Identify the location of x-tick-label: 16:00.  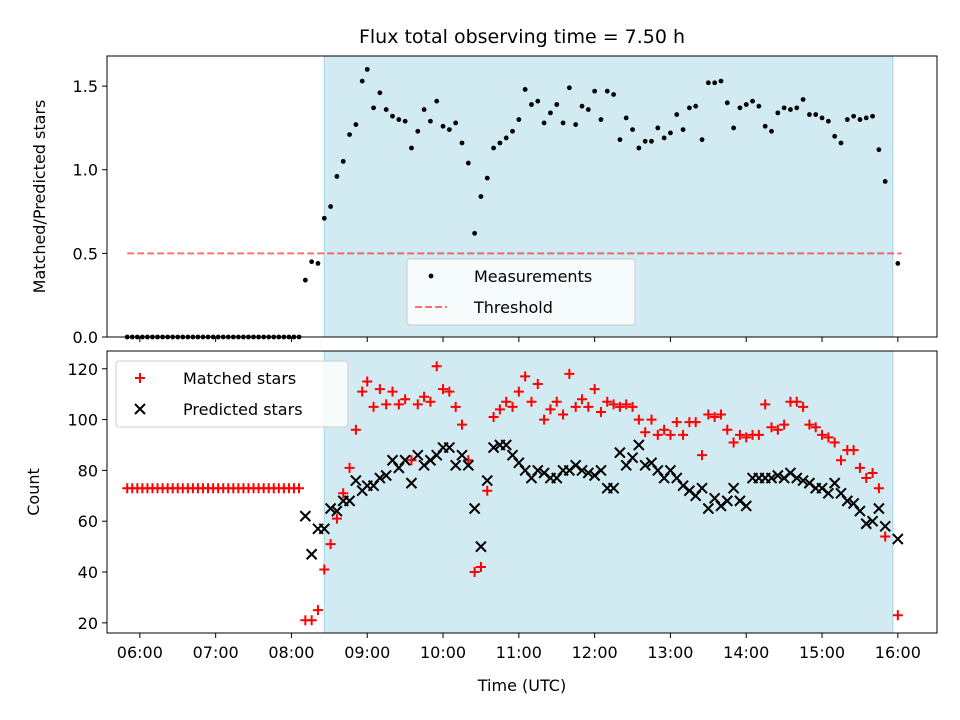
(898, 652).